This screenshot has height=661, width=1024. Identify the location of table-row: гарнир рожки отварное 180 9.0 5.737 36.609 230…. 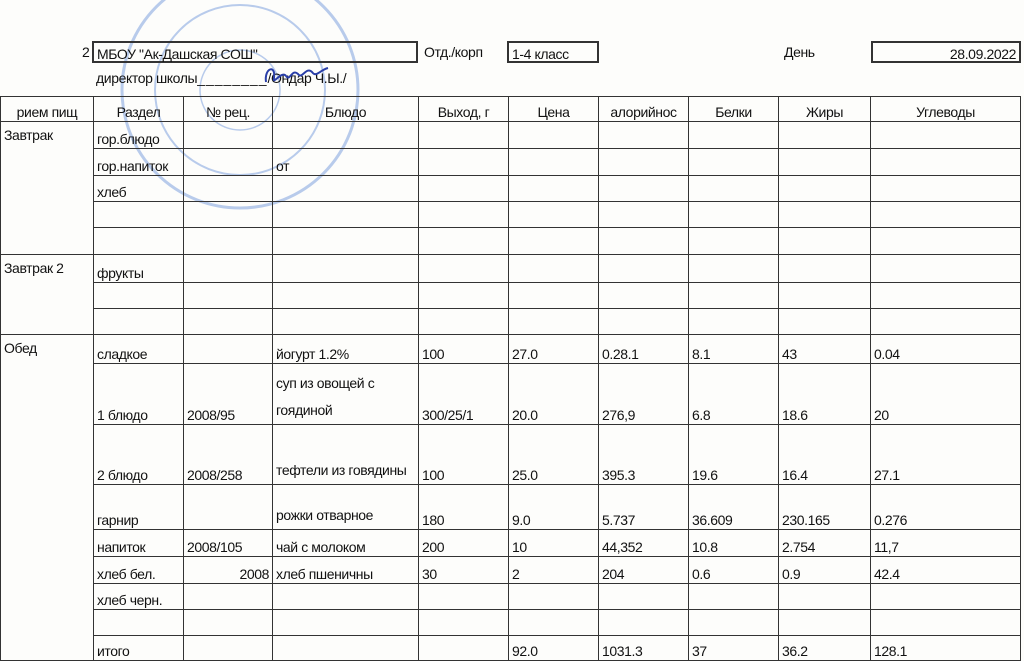
(511, 507).